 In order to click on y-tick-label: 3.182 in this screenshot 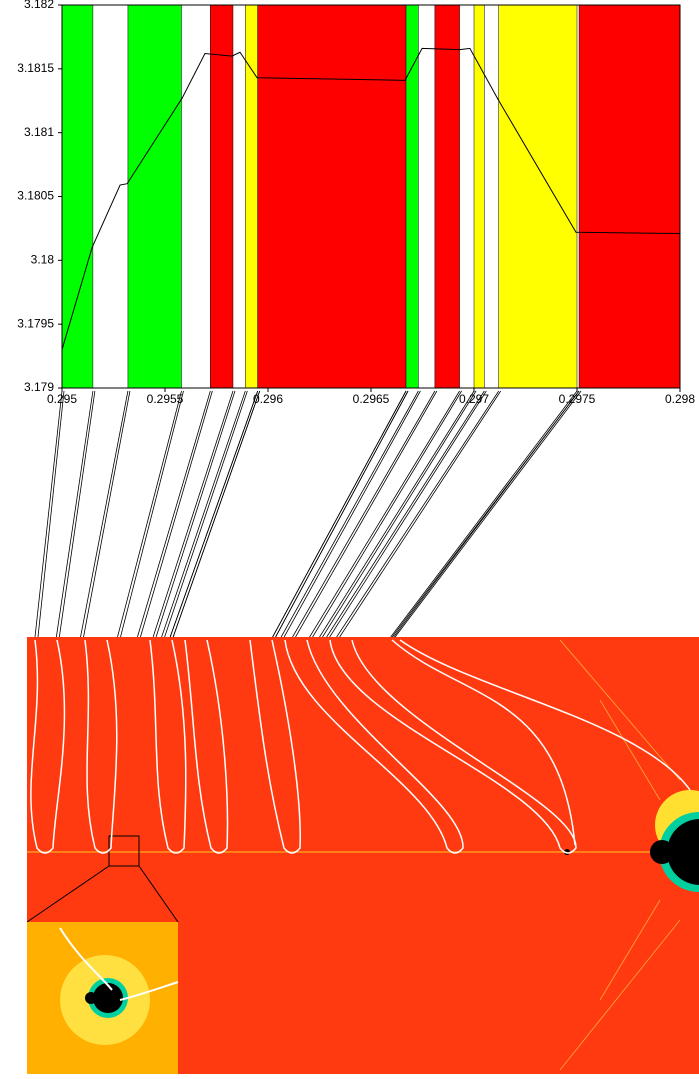, I will do `click(39, 5)`.